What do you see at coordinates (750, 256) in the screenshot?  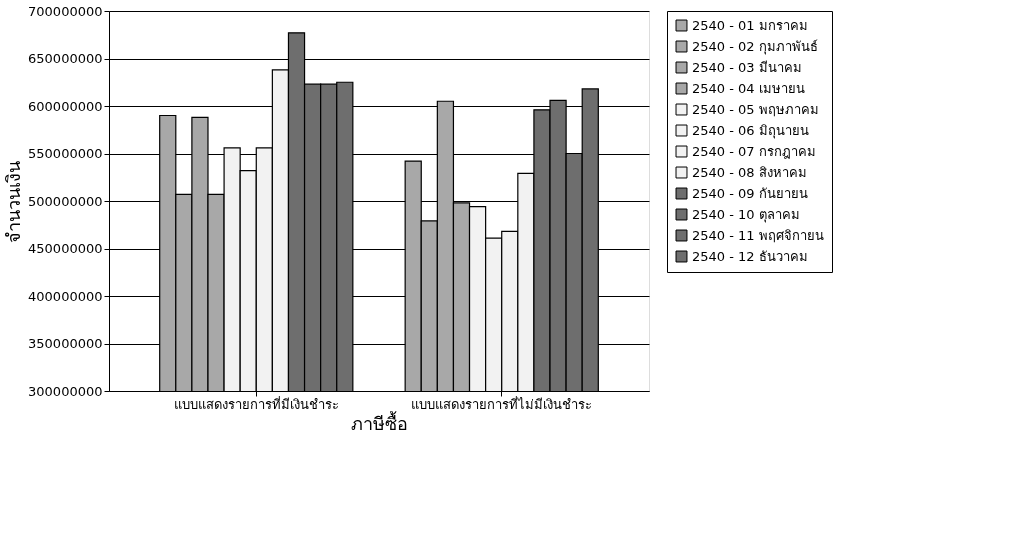 I see `legend-label: 2540 - 12 ธันวาคม` at bounding box center [750, 256].